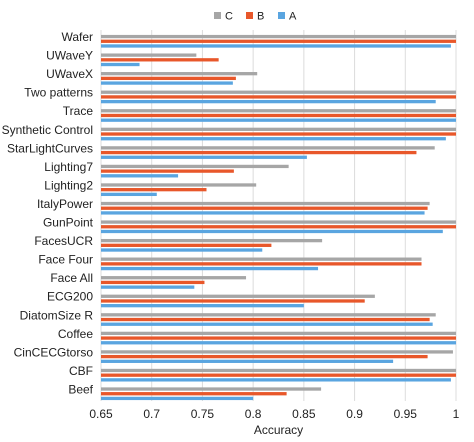 The image size is (474, 442). I want to click on x-tick-label: 0.7, so click(151, 414).